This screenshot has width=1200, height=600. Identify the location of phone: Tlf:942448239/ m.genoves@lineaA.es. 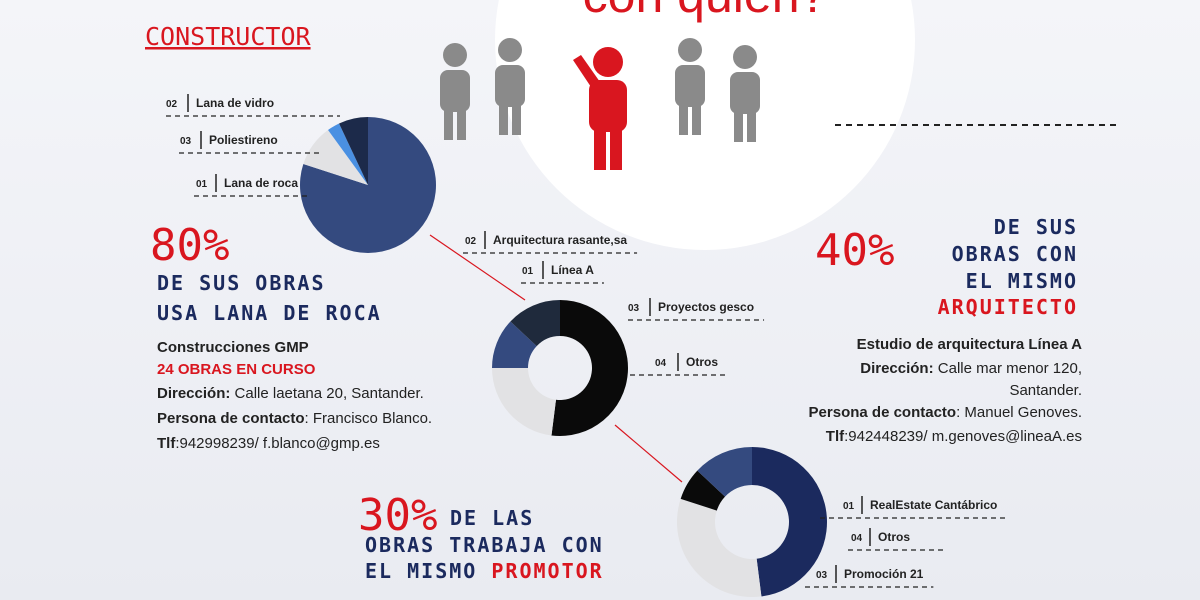
(954, 436).